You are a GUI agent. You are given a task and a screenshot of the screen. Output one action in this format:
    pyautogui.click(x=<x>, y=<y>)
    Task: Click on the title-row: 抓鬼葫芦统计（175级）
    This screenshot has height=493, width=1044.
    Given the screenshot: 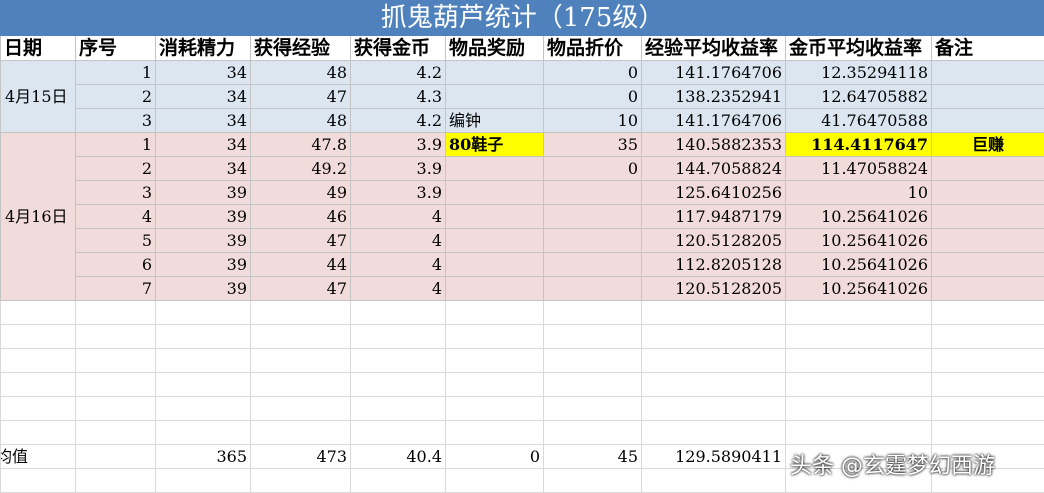 What is the action you would take?
    pyautogui.click(x=522, y=18)
    